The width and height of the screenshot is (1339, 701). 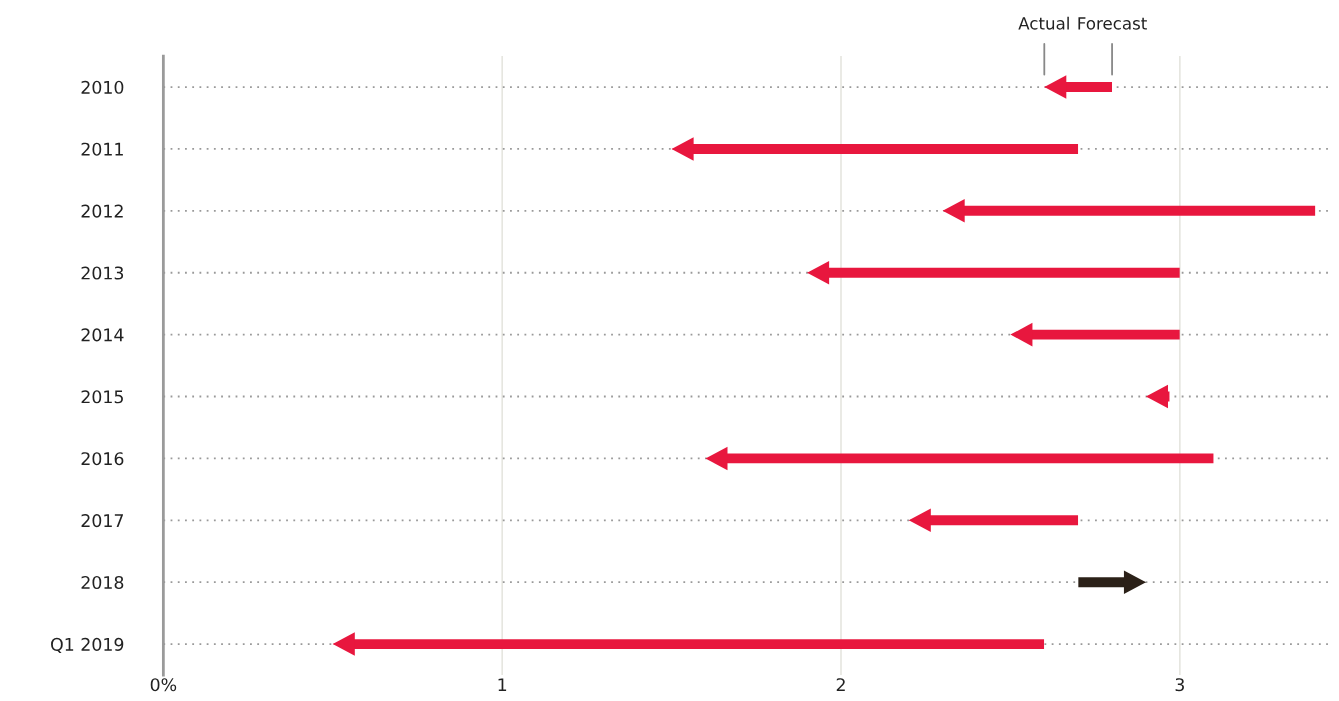 I want to click on y-tick-label: 2013, so click(x=102, y=273).